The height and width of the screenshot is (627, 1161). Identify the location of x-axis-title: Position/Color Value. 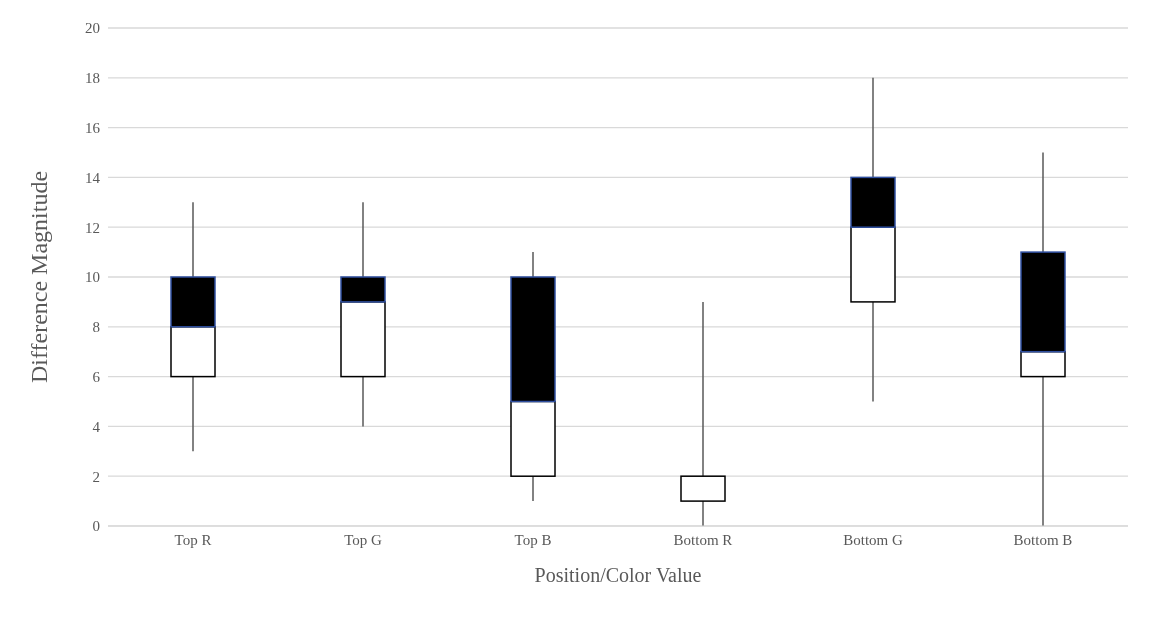
(618, 575).